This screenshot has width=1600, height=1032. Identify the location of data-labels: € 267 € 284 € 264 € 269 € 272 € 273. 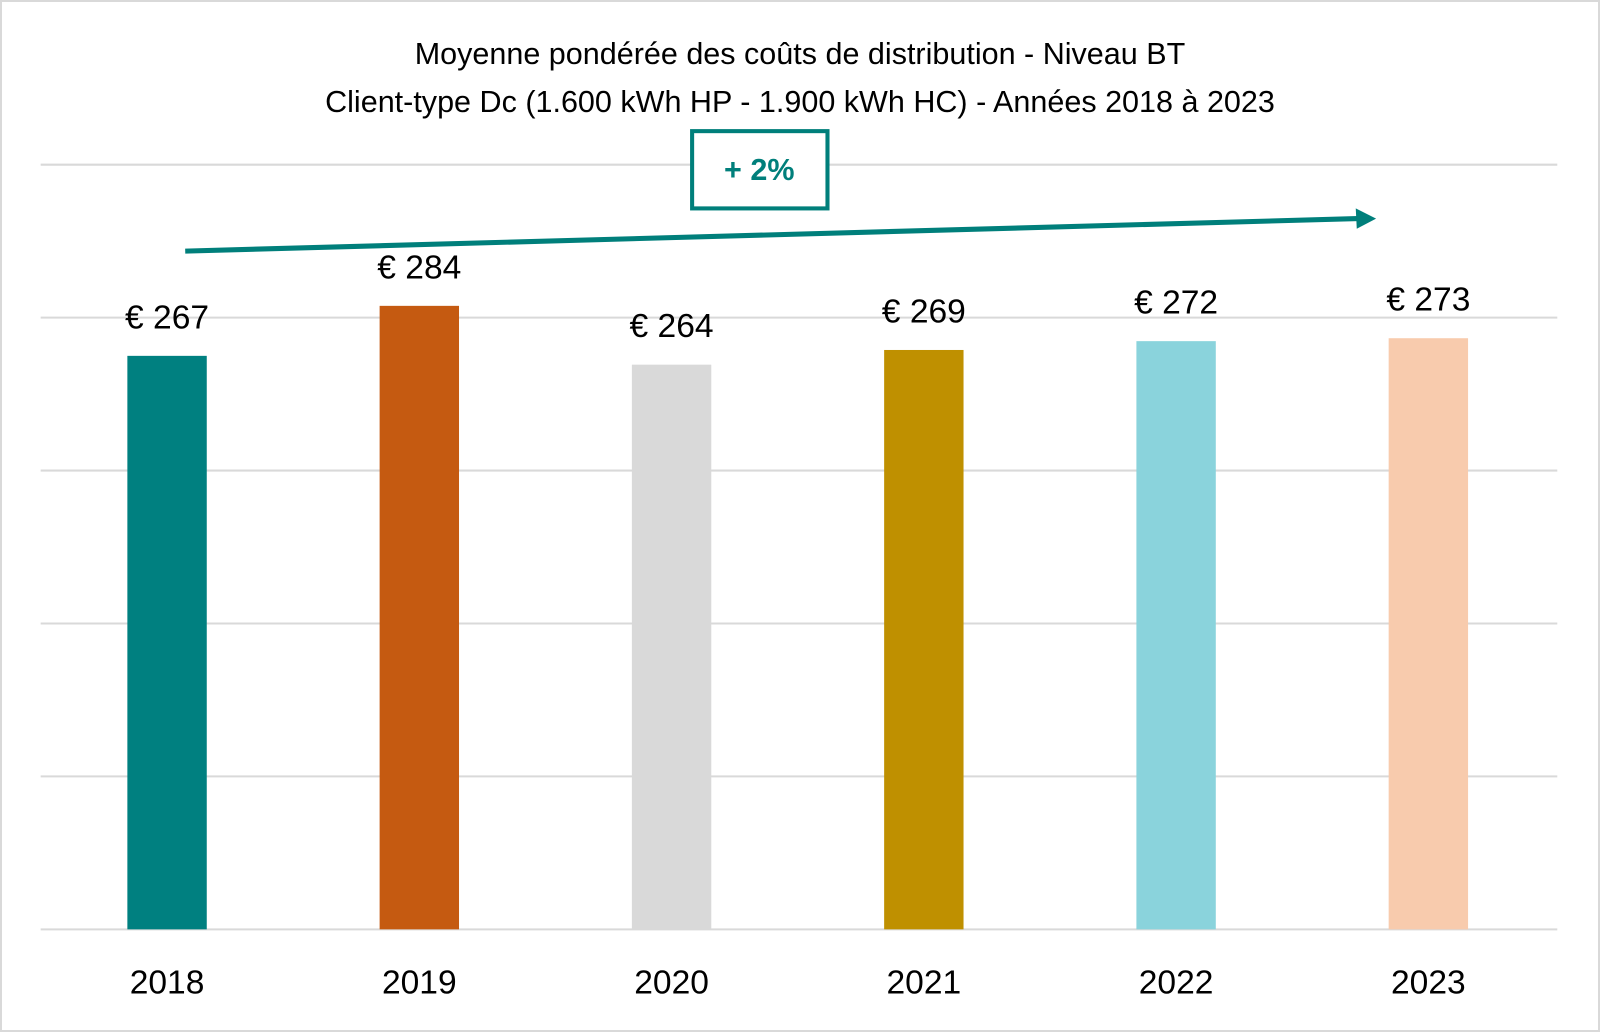
(797, 297).